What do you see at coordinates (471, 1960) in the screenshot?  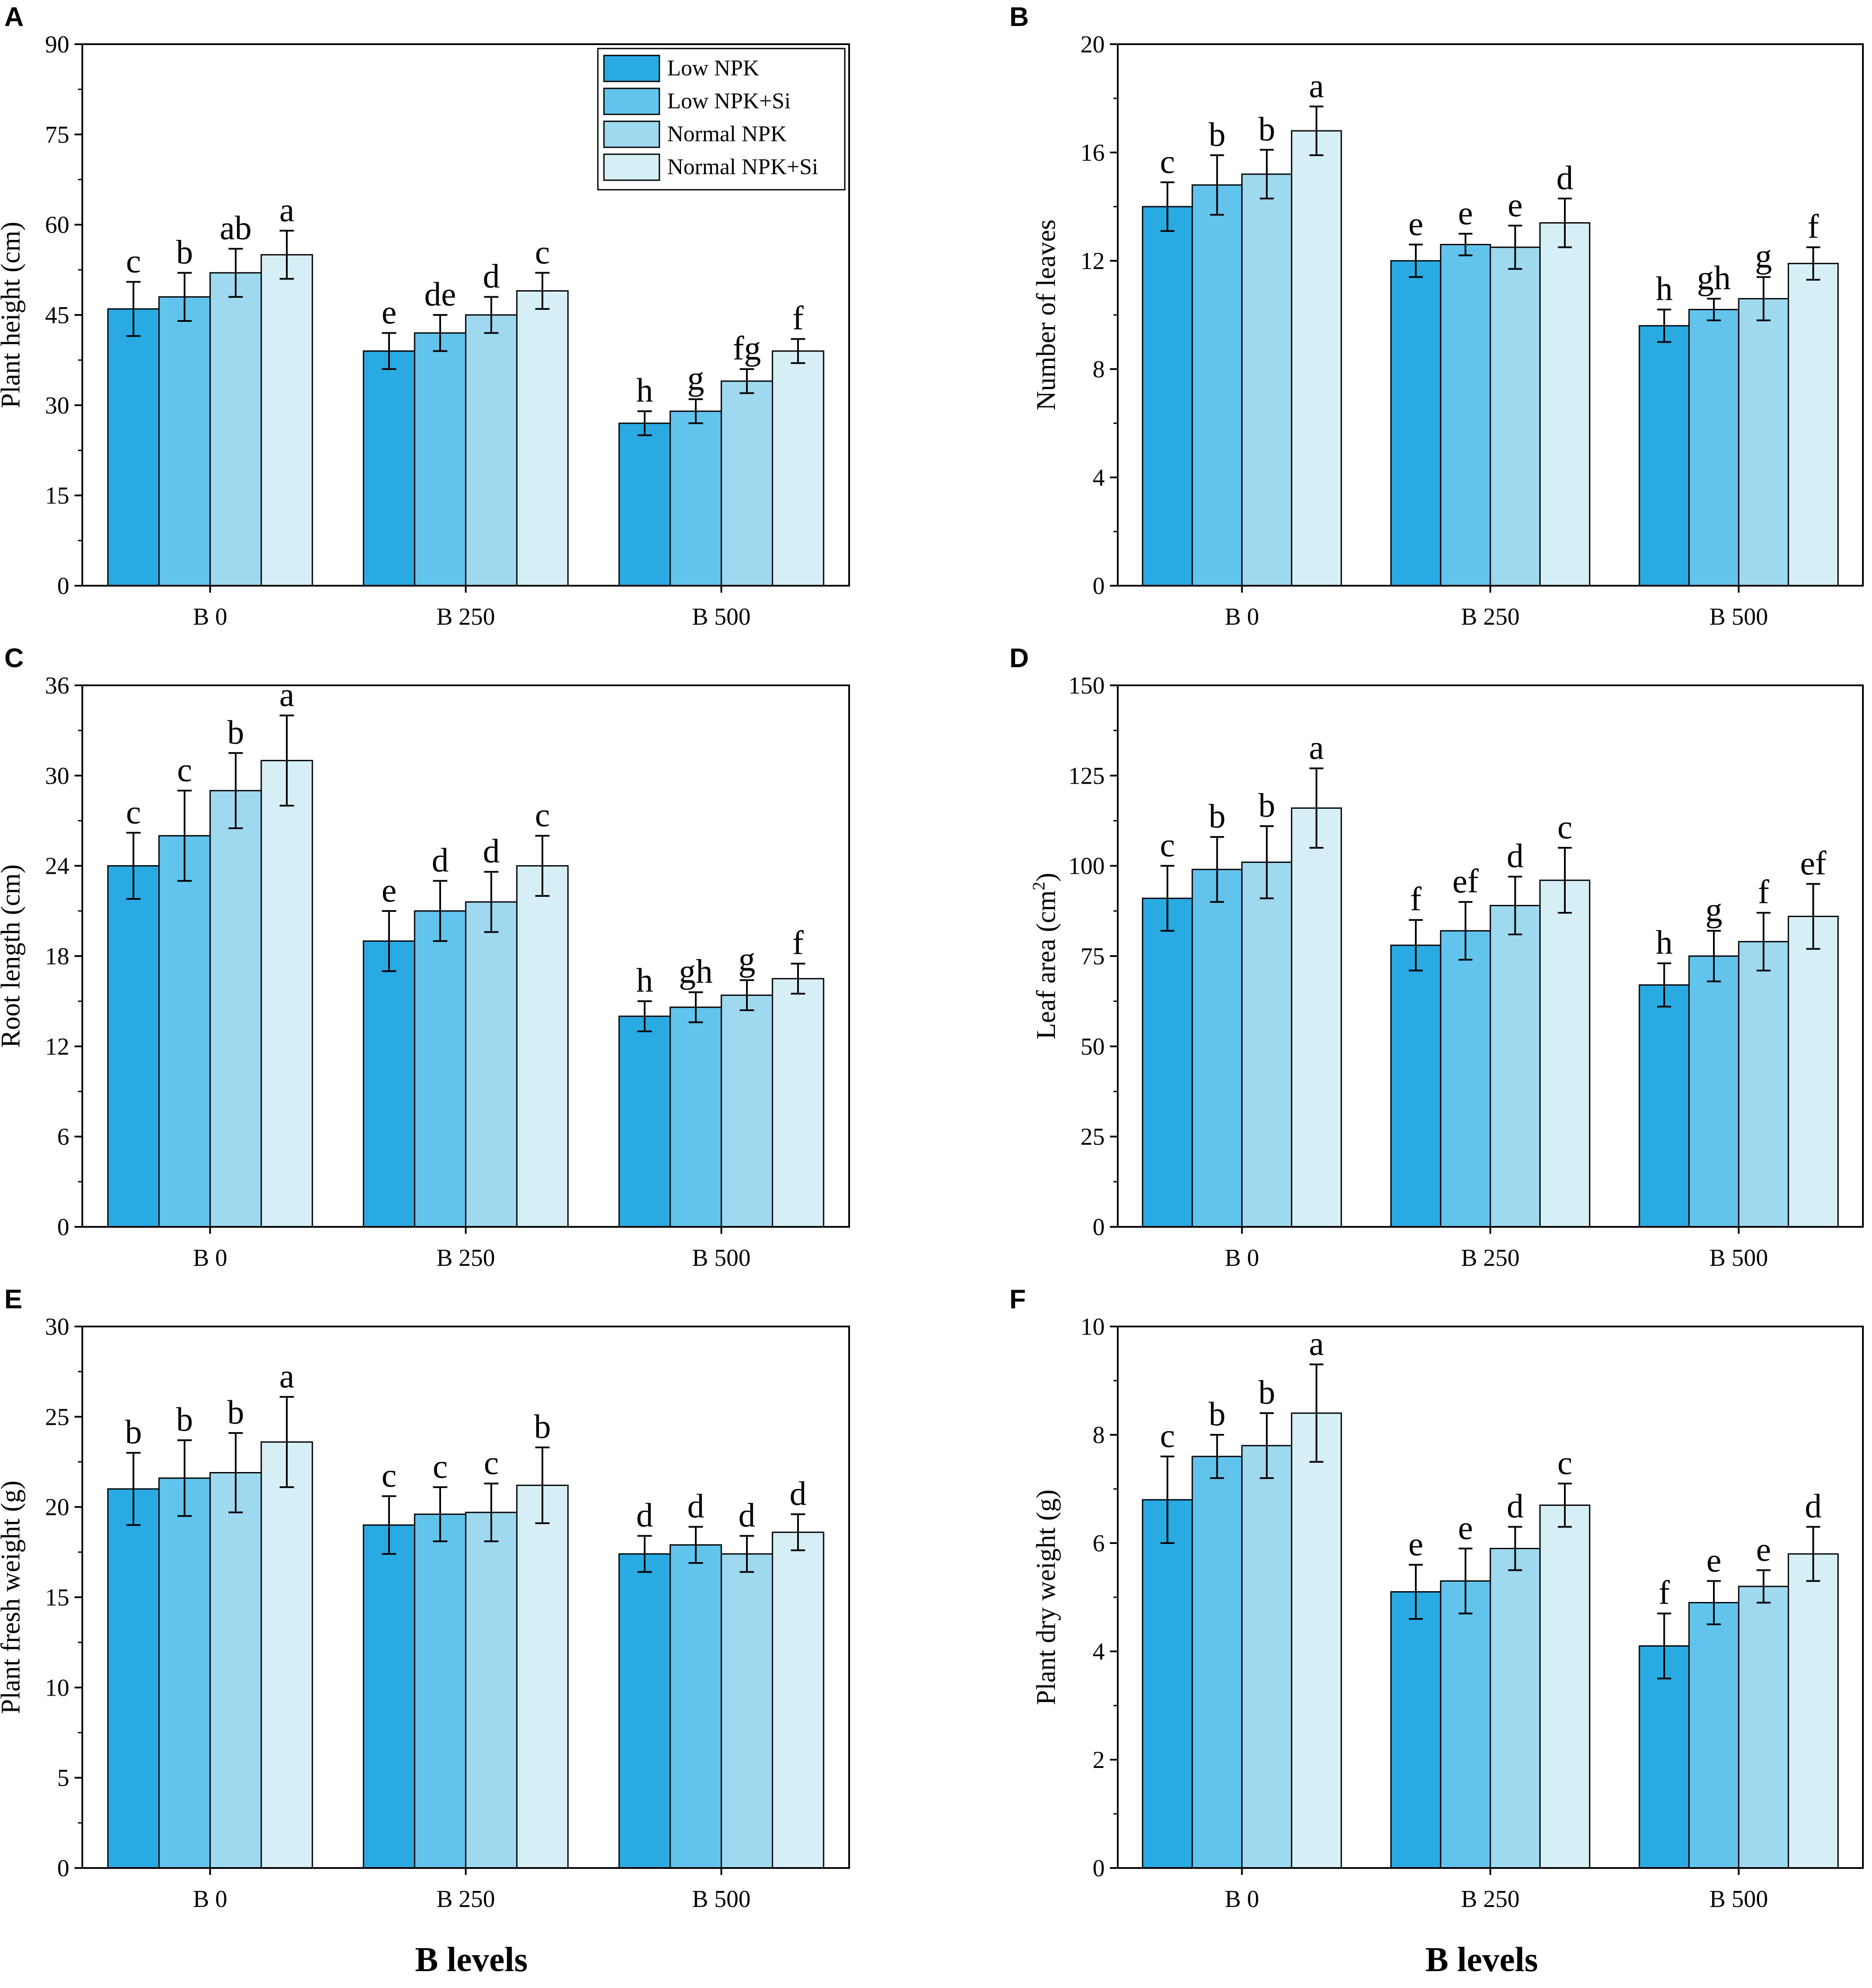 I see `x-axis-title-left: B levels` at bounding box center [471, 1960].